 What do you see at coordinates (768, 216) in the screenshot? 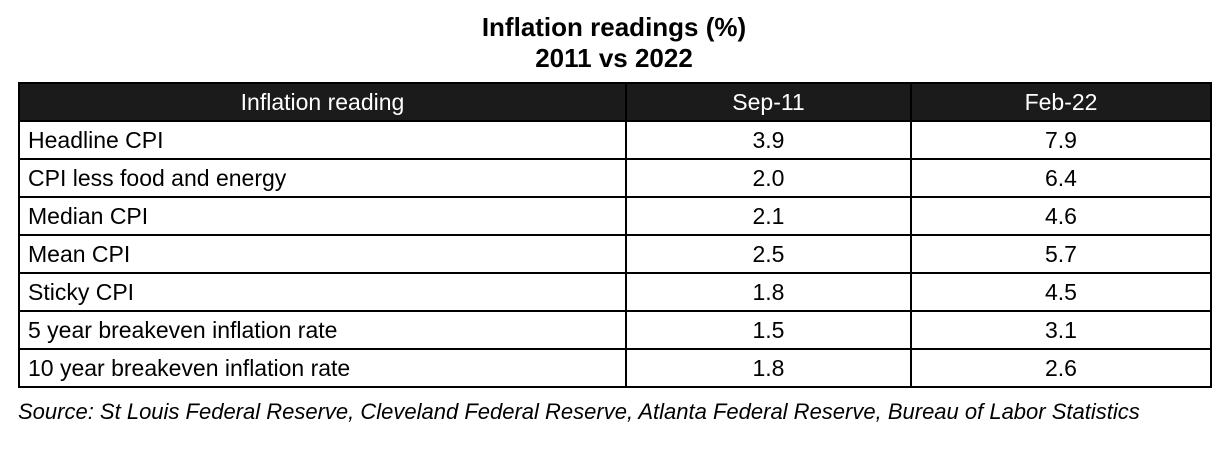
I see `row-sep11-value: 2.1` at bounding box center [768, 216].